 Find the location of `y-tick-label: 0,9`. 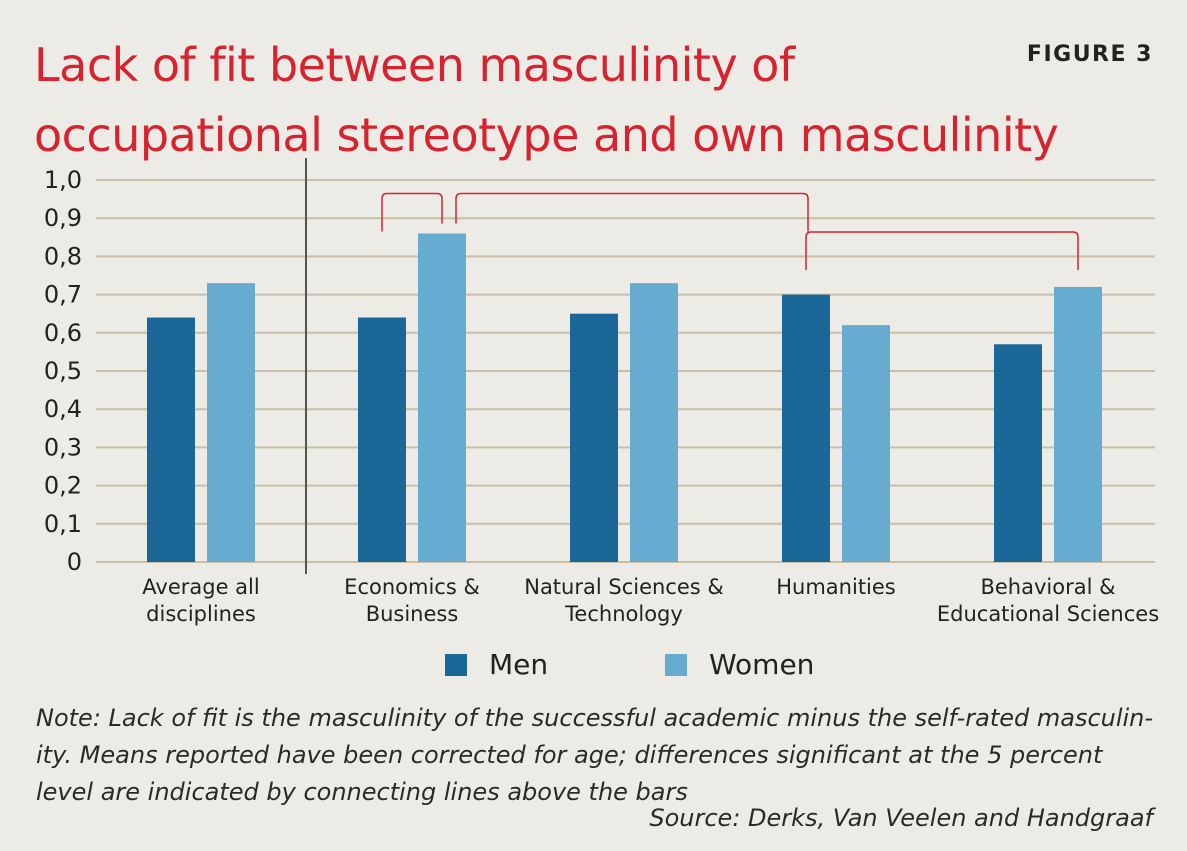

y-tick-label: 0,9 is located at coordinates (63, 218).